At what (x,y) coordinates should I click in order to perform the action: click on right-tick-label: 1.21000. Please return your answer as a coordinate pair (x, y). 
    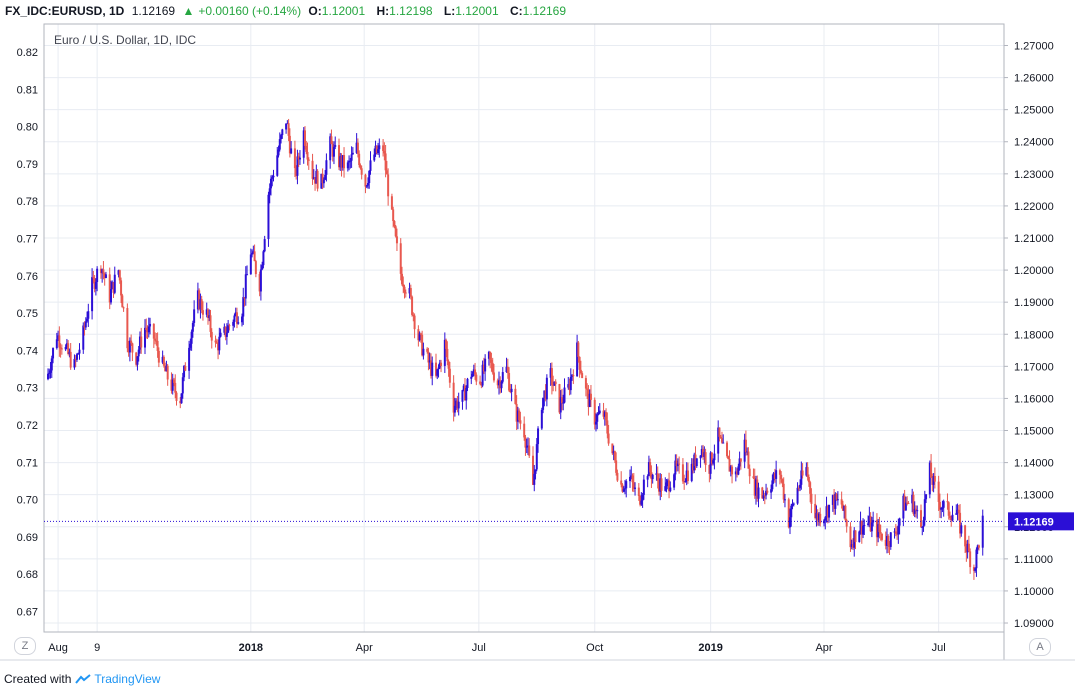
    Looking at the image, I should click on (1034, 239).